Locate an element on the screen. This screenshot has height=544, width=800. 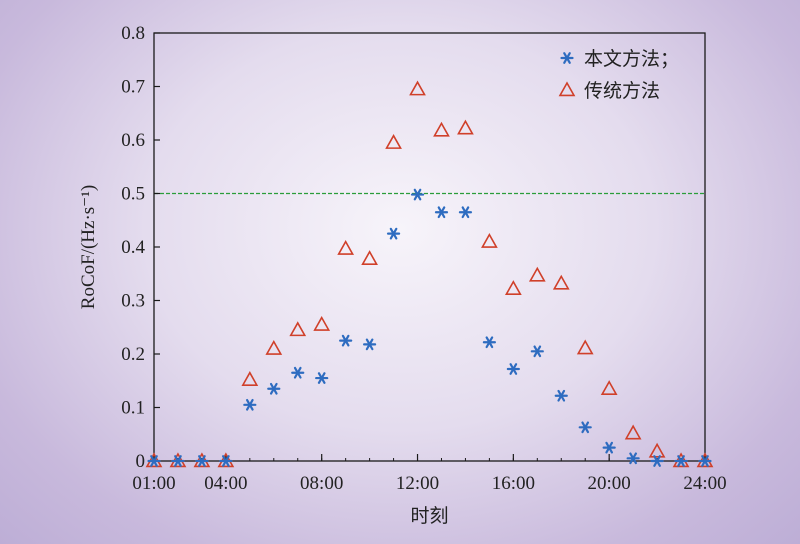
legend-label: 本文方法； is located at coordinates (631, 59).